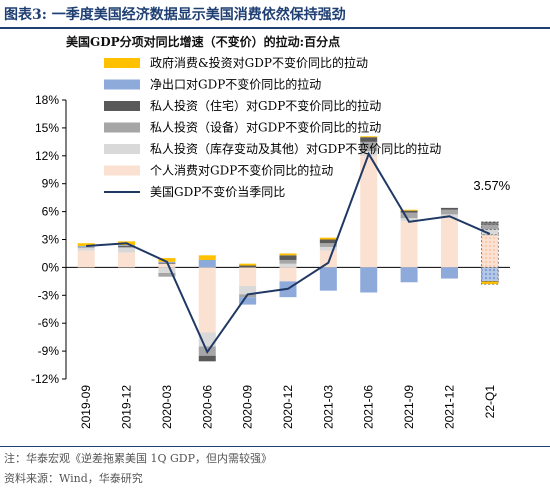  Describe the element at coordinates (217, 191) in the screenshot. I see `legend-label: 美国GDP不变价当季同比` at that location.